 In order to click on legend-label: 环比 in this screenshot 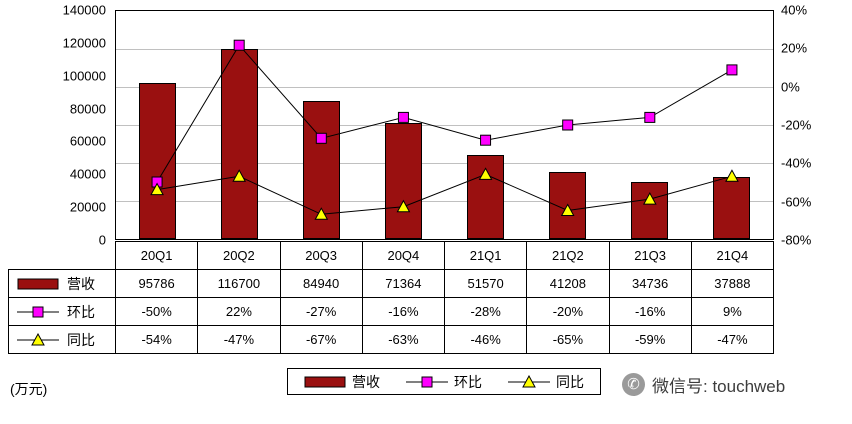, I will do `click(468, 381)`.